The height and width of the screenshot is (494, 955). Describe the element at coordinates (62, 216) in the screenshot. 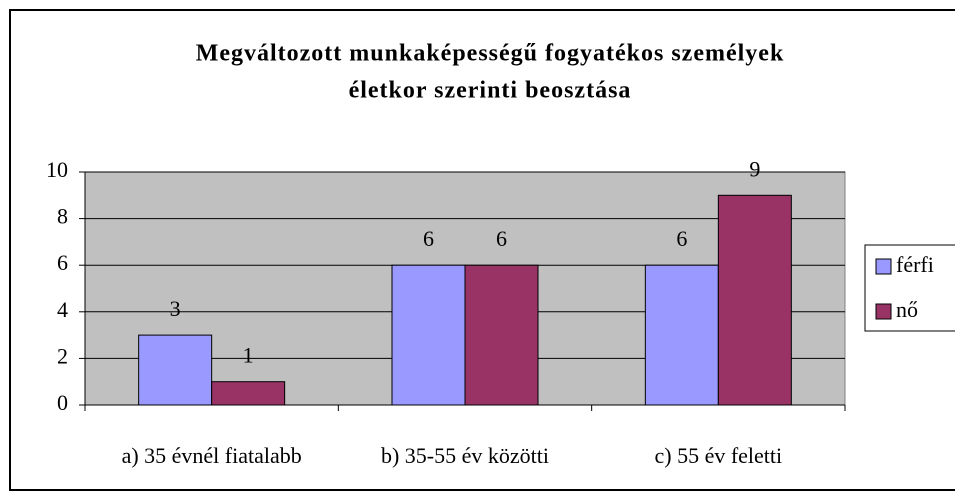

I see `y-tick-label: 8` at that location.